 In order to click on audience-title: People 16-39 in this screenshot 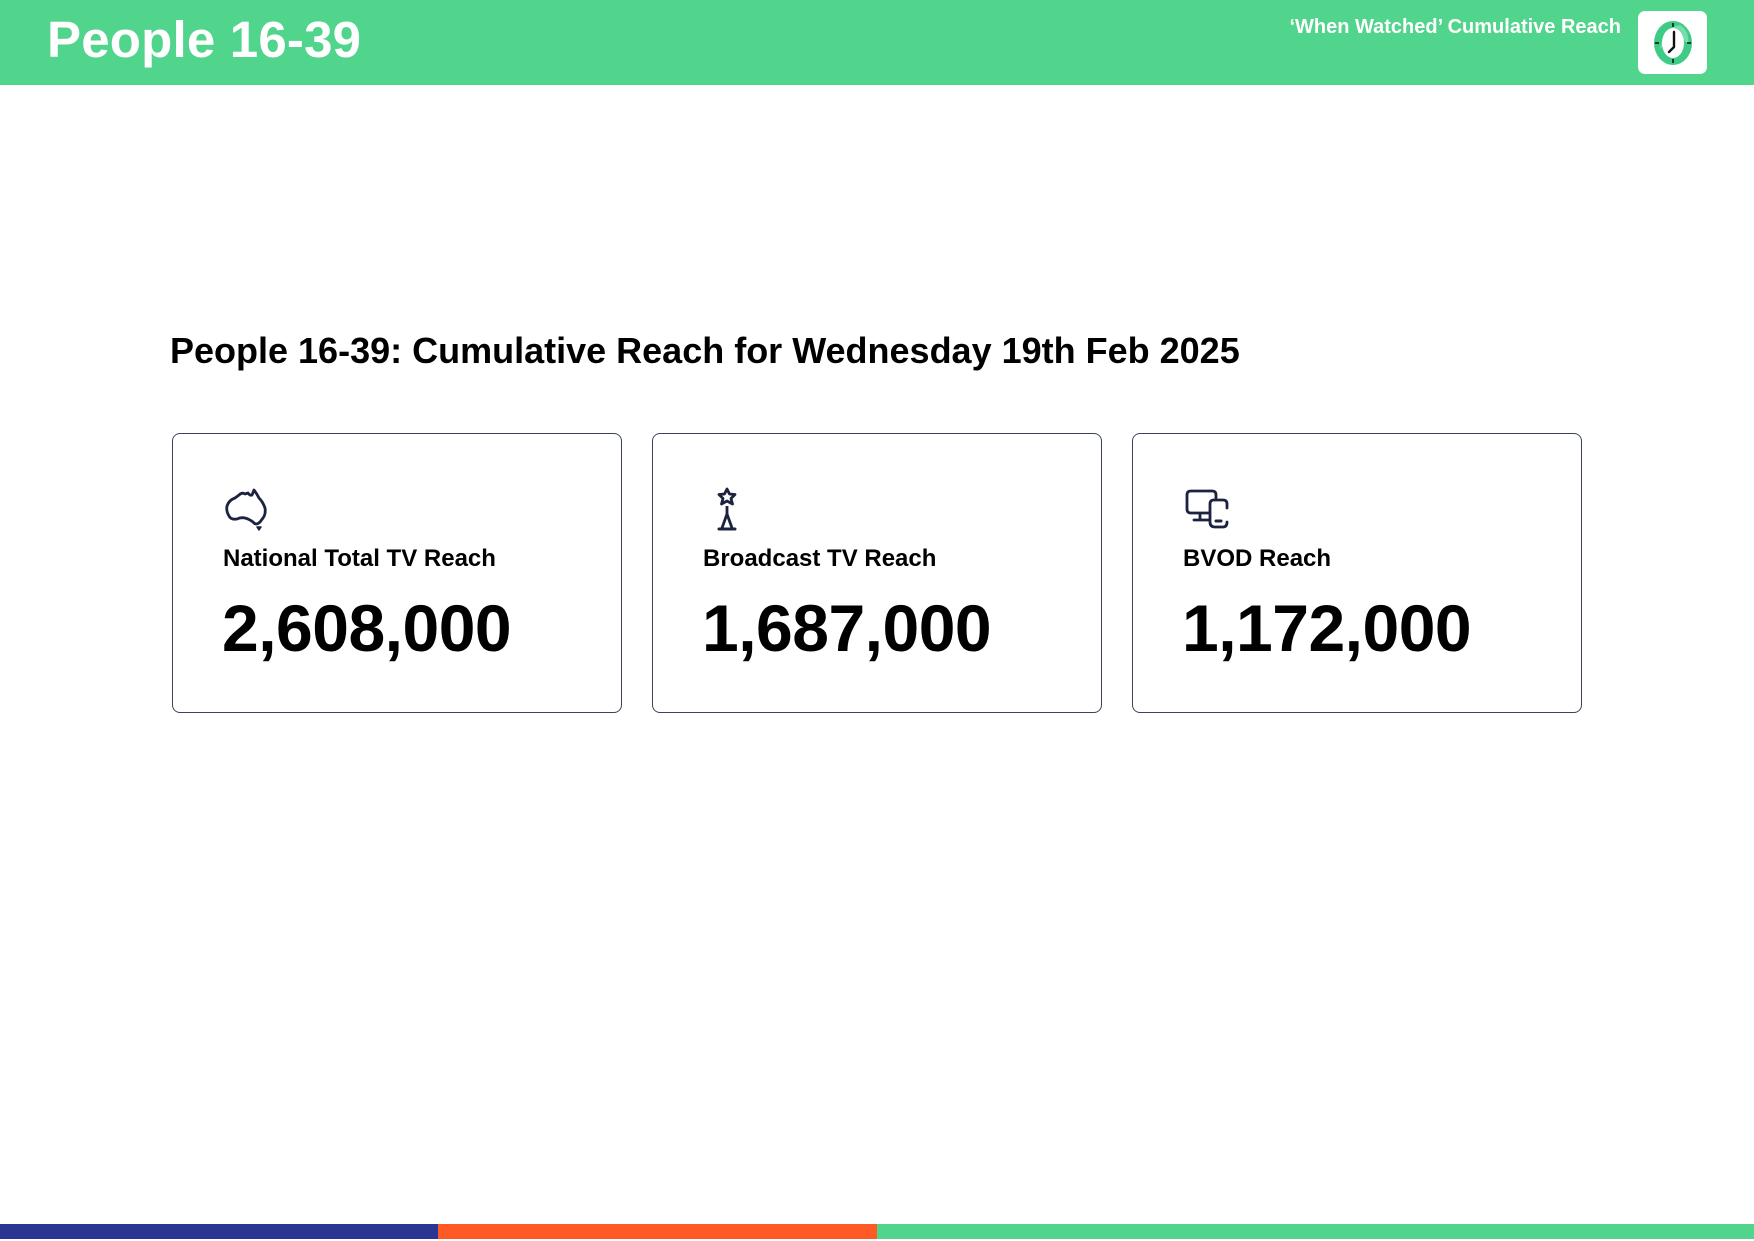, I will do `click(204, 39)`.